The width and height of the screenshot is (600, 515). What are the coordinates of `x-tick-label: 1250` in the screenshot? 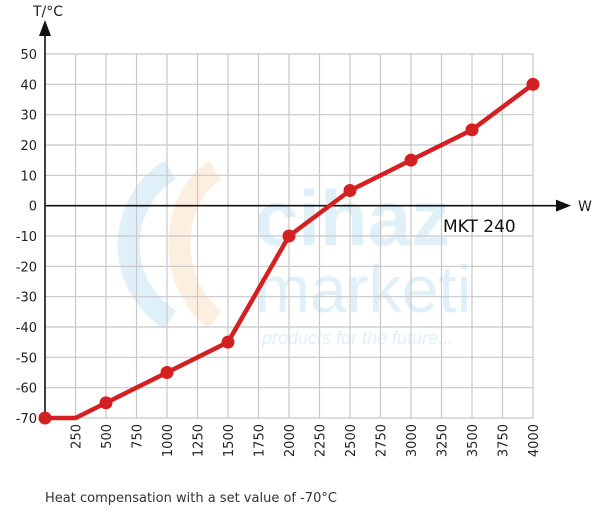 It's located at (199, 440).